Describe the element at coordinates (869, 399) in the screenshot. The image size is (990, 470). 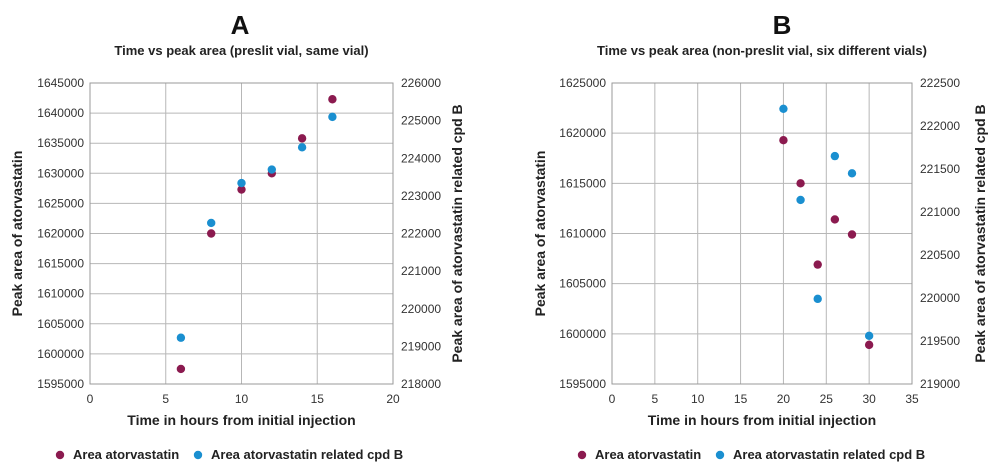
I see `x-tick-label: 30` at that location.